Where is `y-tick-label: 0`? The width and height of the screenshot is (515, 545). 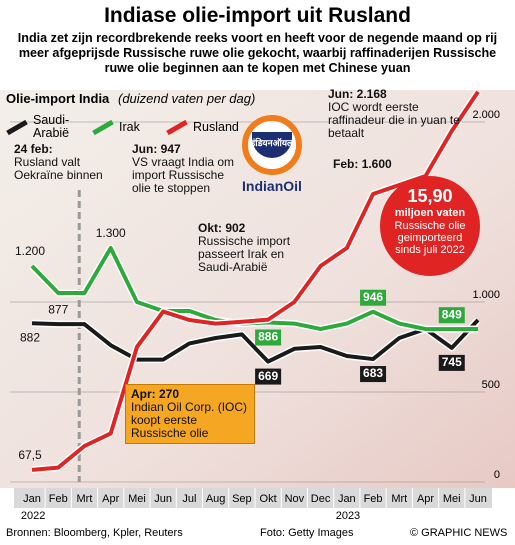 y-tick-label: 0 is located at coordinates (497, 475).